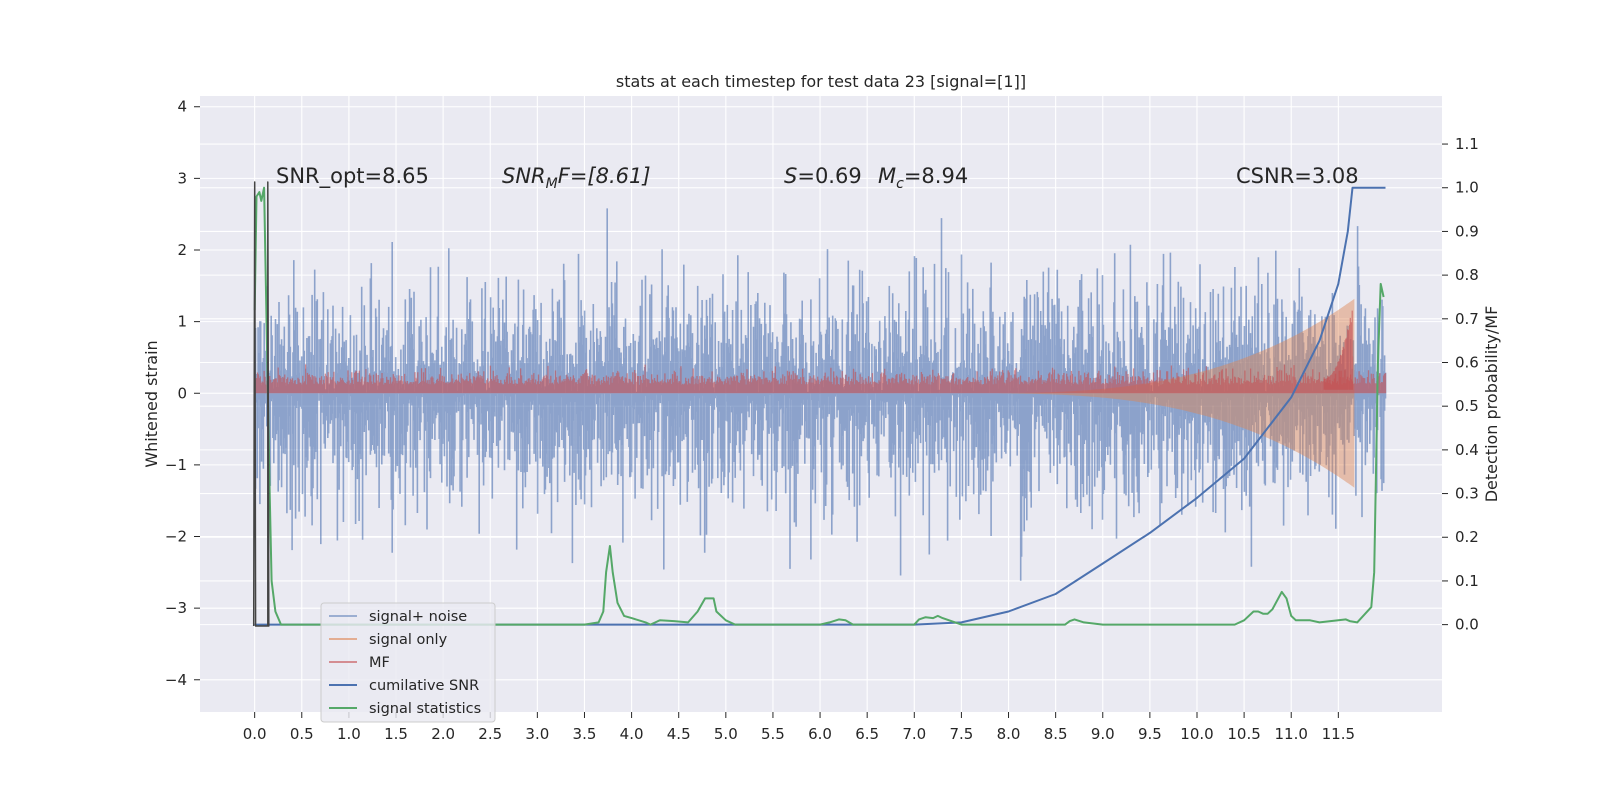 Image resolution: width=1600 pixels, height=800 pixels. I want to click on x-tick-label: 6.5, so click(867, 734).